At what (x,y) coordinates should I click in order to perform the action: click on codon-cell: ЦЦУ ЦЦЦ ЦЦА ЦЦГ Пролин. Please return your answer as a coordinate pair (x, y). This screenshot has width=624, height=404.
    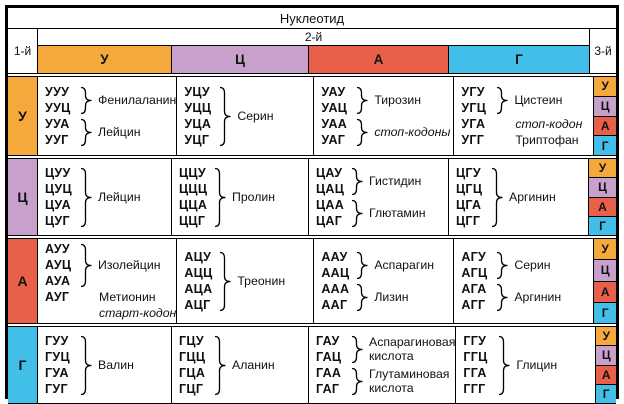
    Looking at the image, I should click on (240, 197).